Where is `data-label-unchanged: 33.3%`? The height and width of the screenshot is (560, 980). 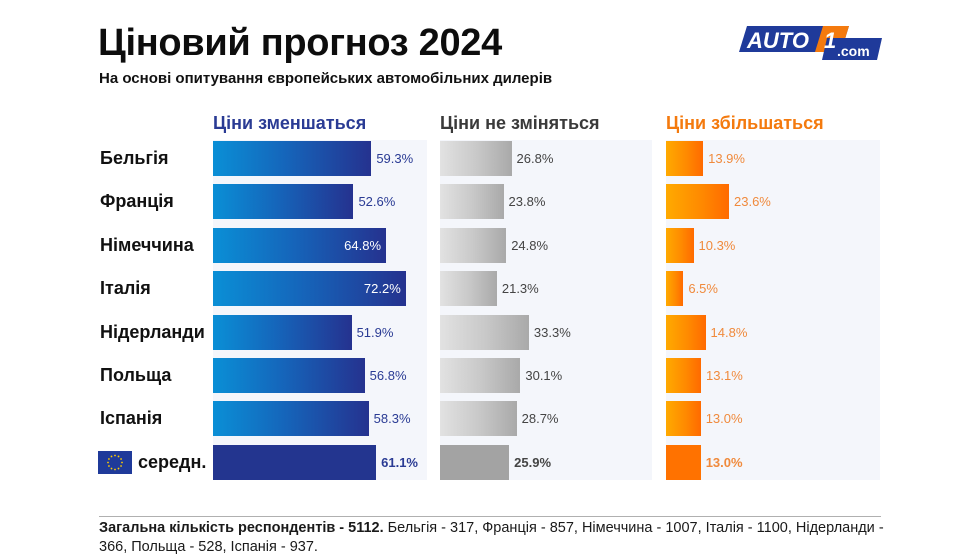 data-label-unchanged: 33.3% is located at coordinates (552, 332).